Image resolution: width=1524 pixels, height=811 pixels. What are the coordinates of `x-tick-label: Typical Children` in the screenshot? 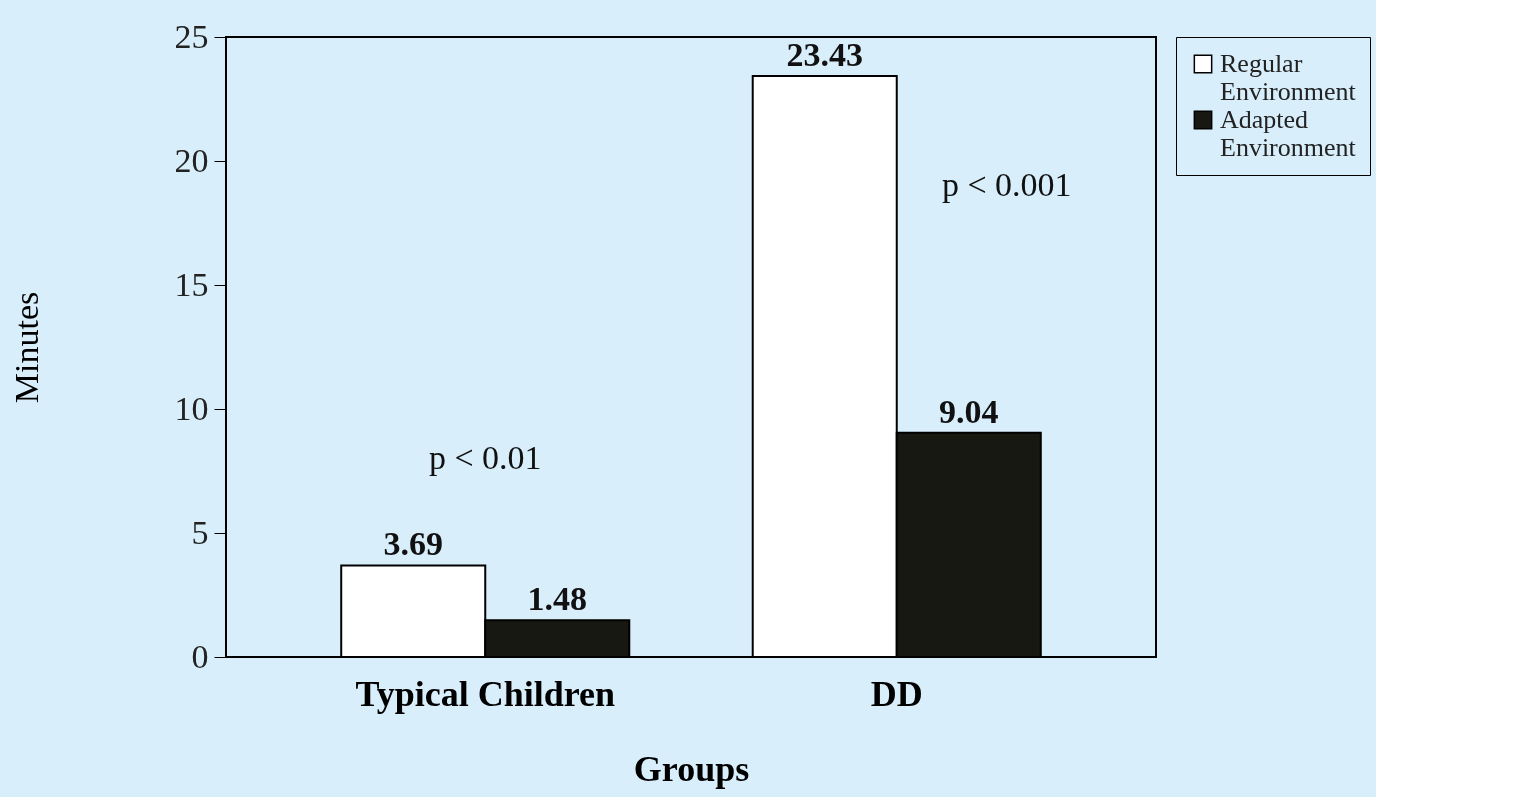 It's located at (485, 693).